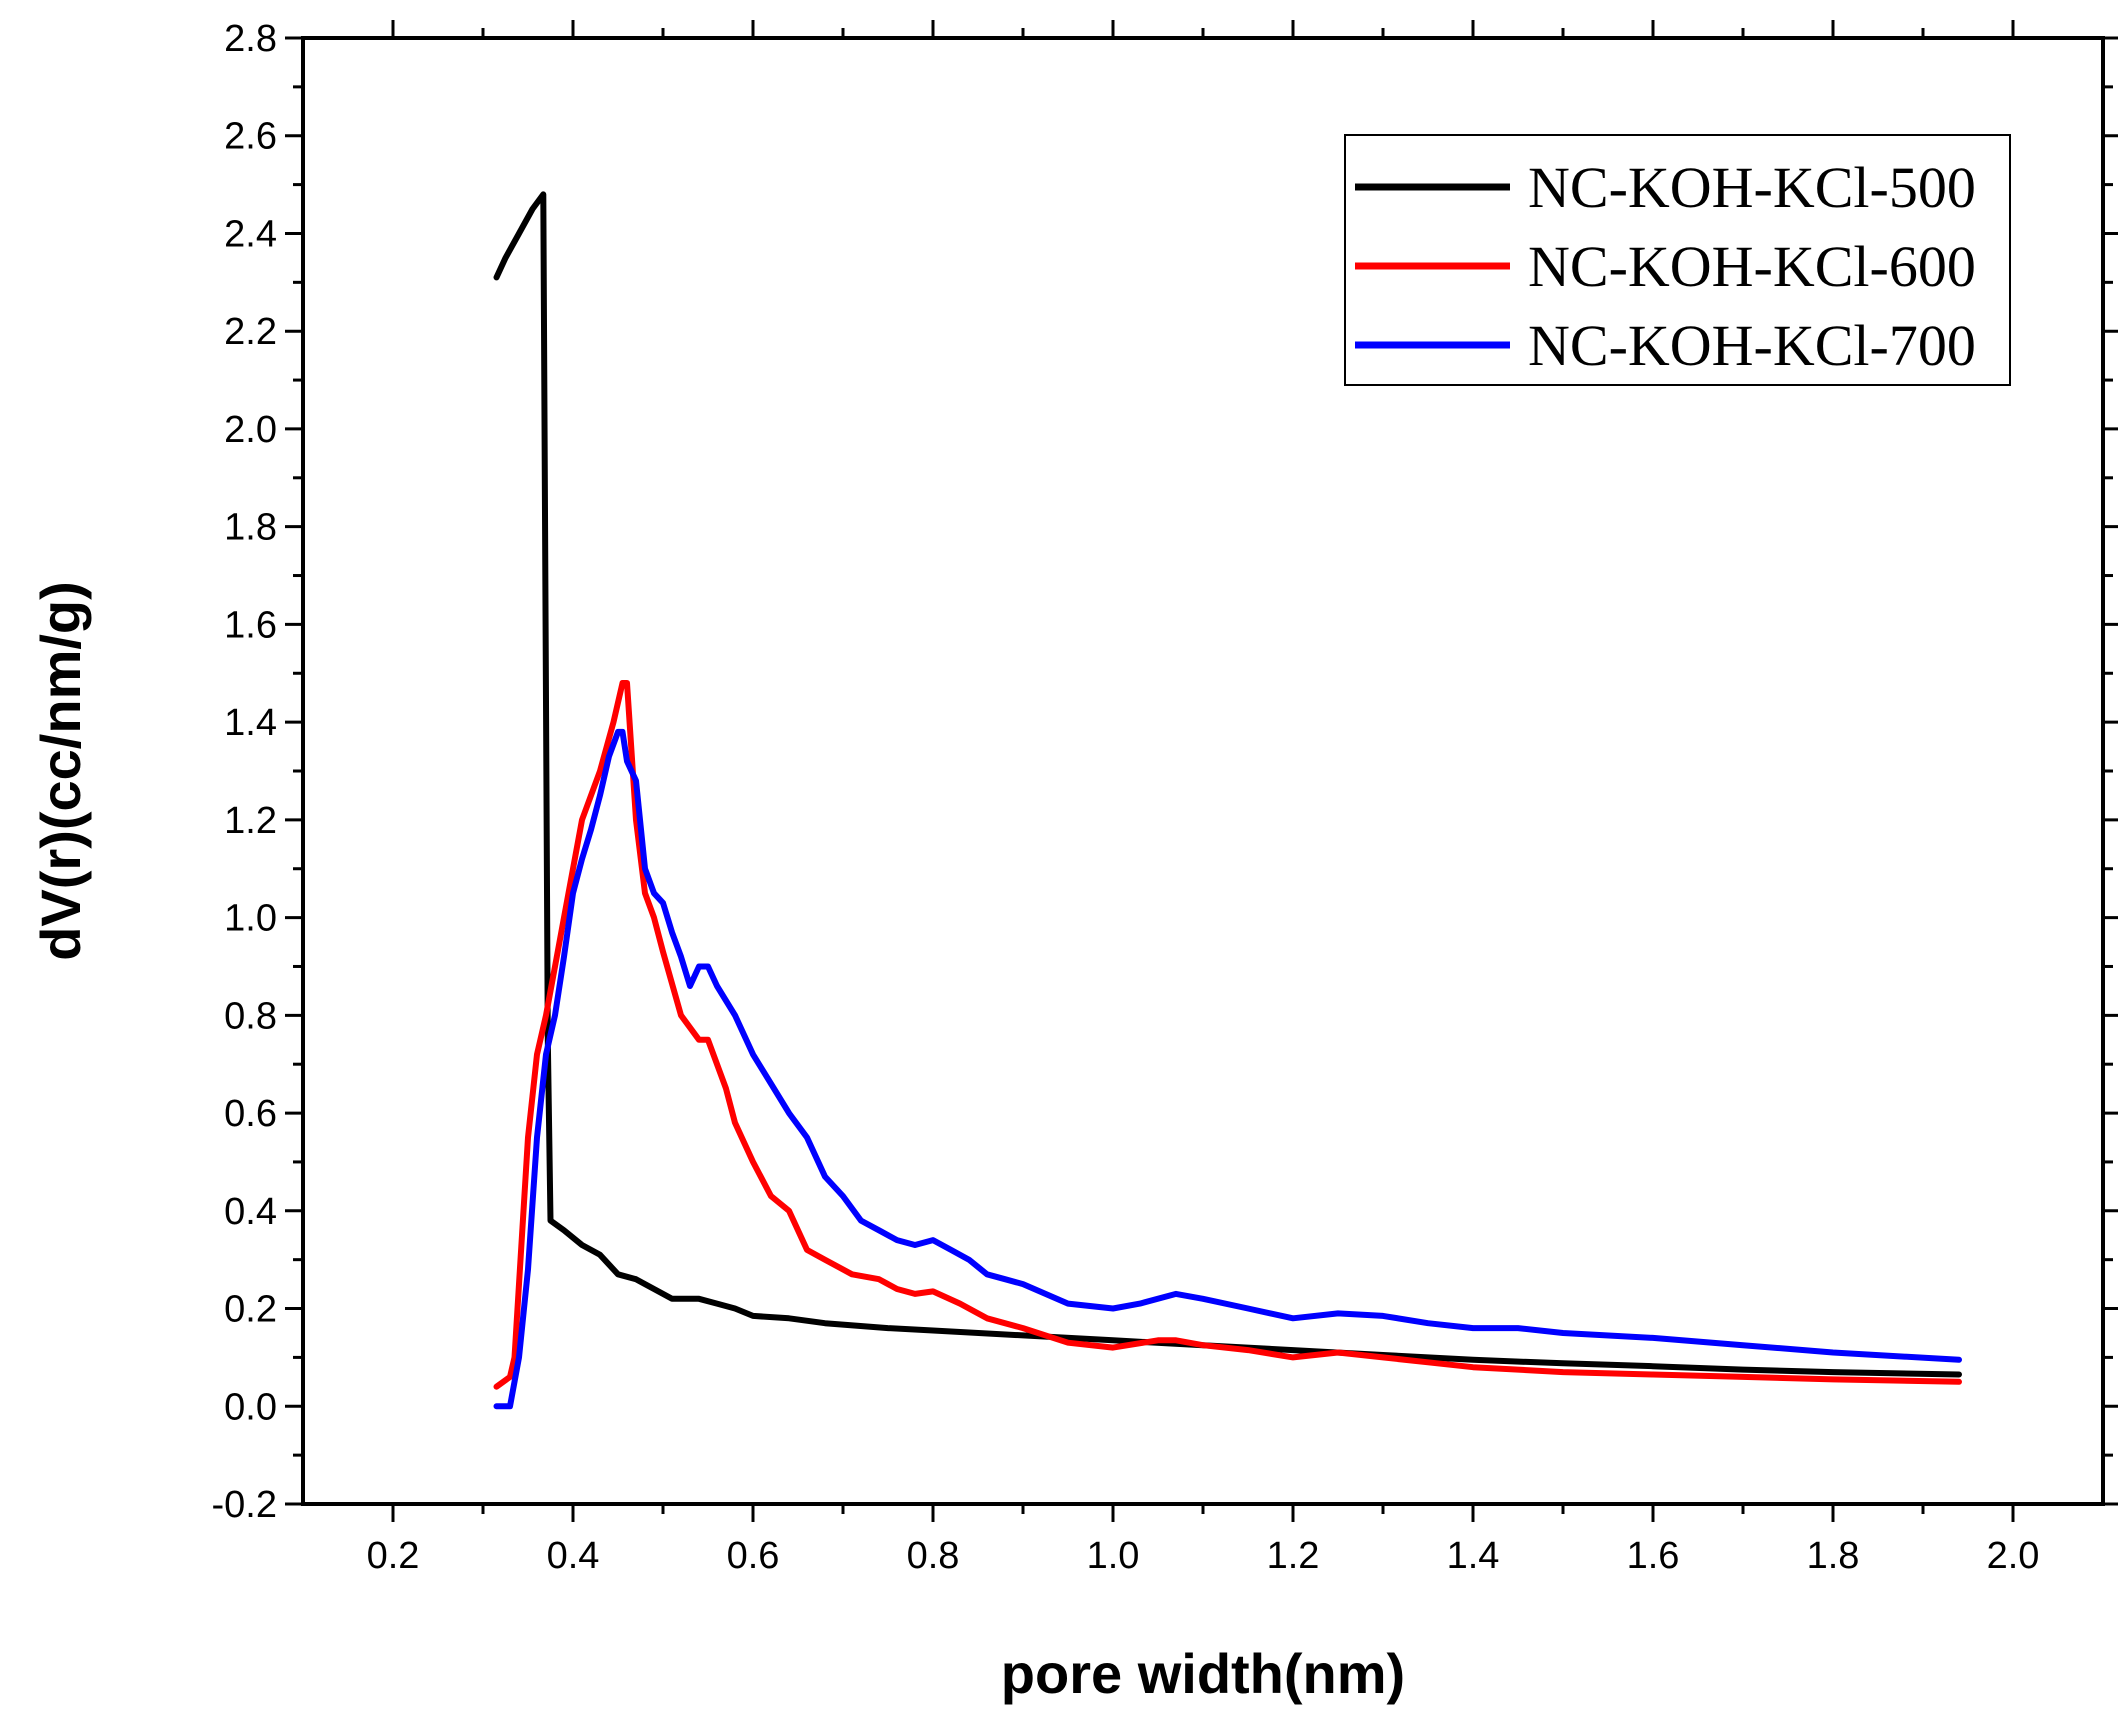  Describe the element at coordinates (250, 137) in the screenshot. I see `y-tick-label: 2.6` at that location.